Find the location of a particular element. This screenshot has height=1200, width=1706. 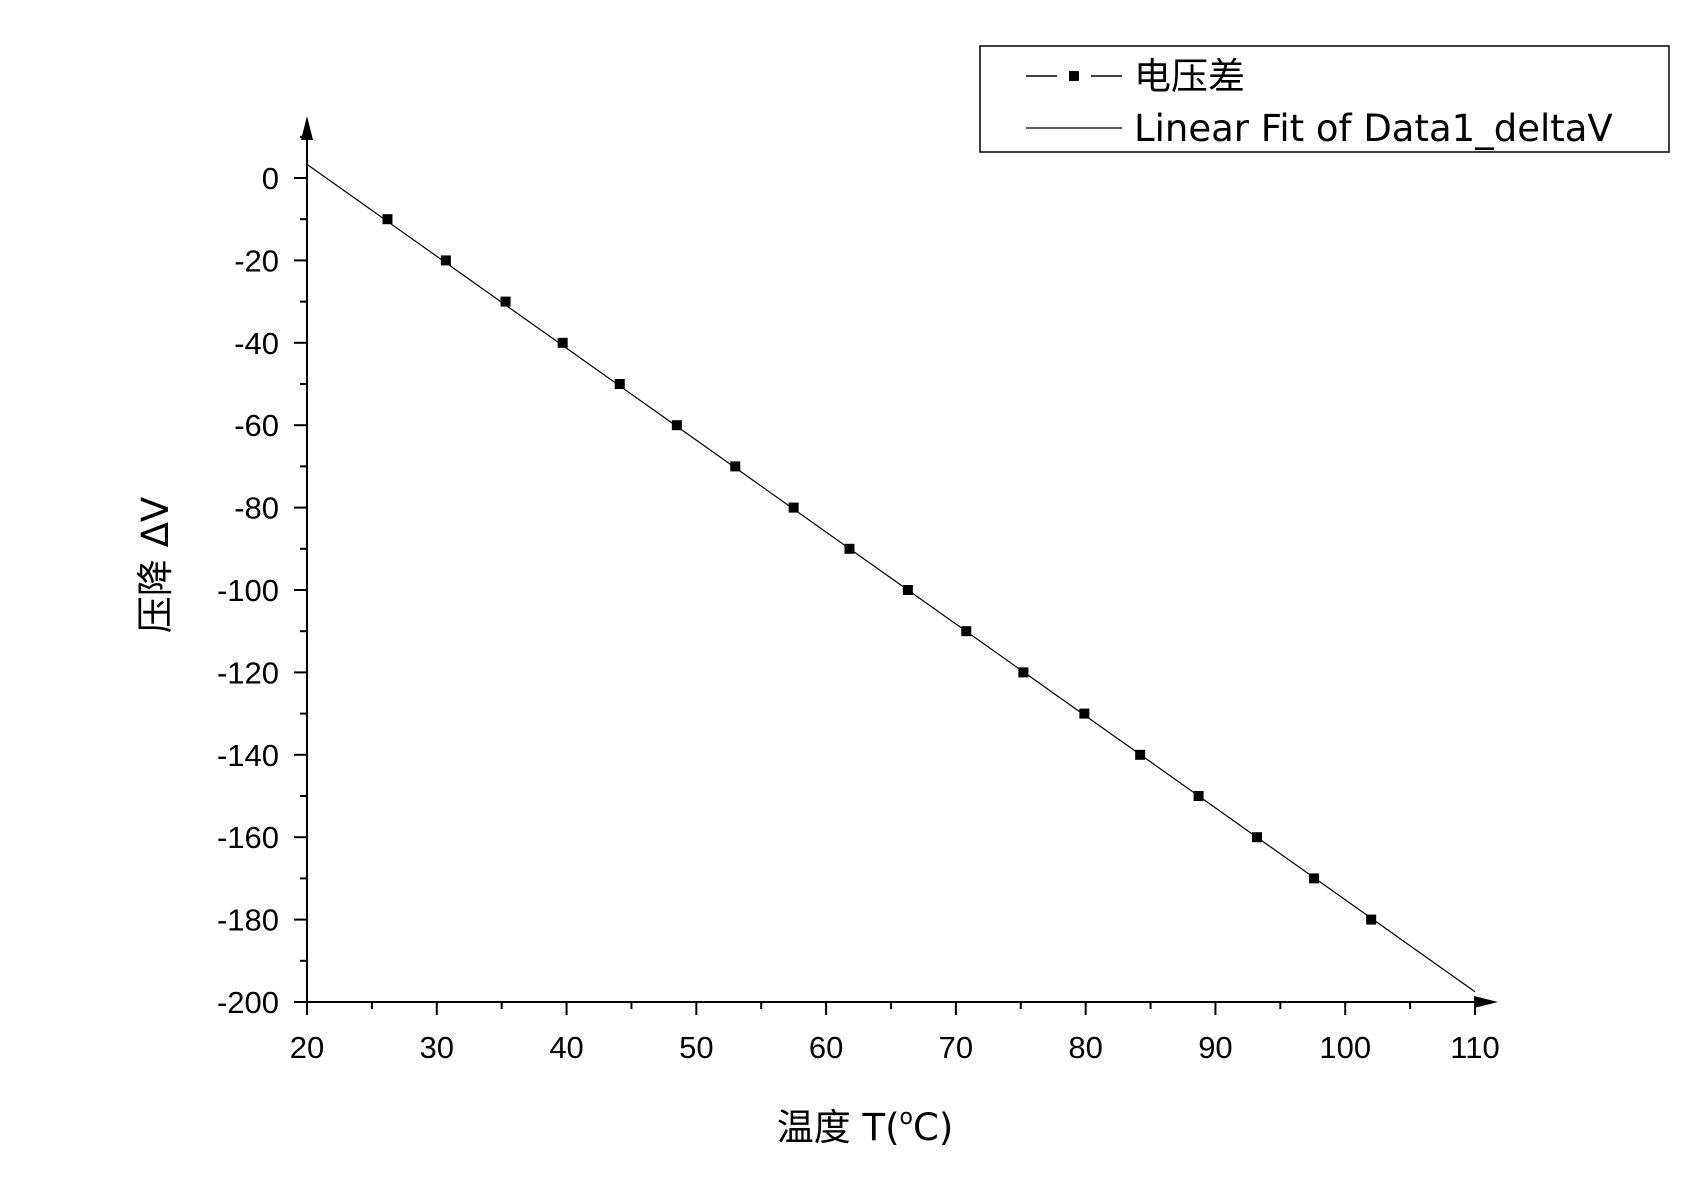

y-tick-label: 0 is located at coordinates (270, 178).